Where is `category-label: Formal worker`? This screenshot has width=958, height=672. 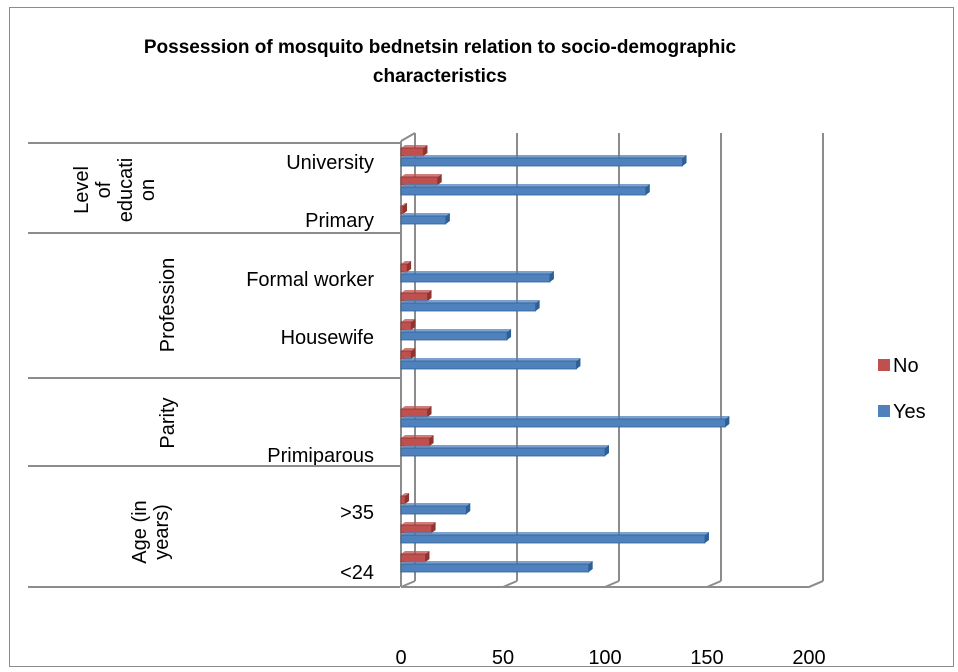 category-label: Formal worker is located at coordinates (310, 280).